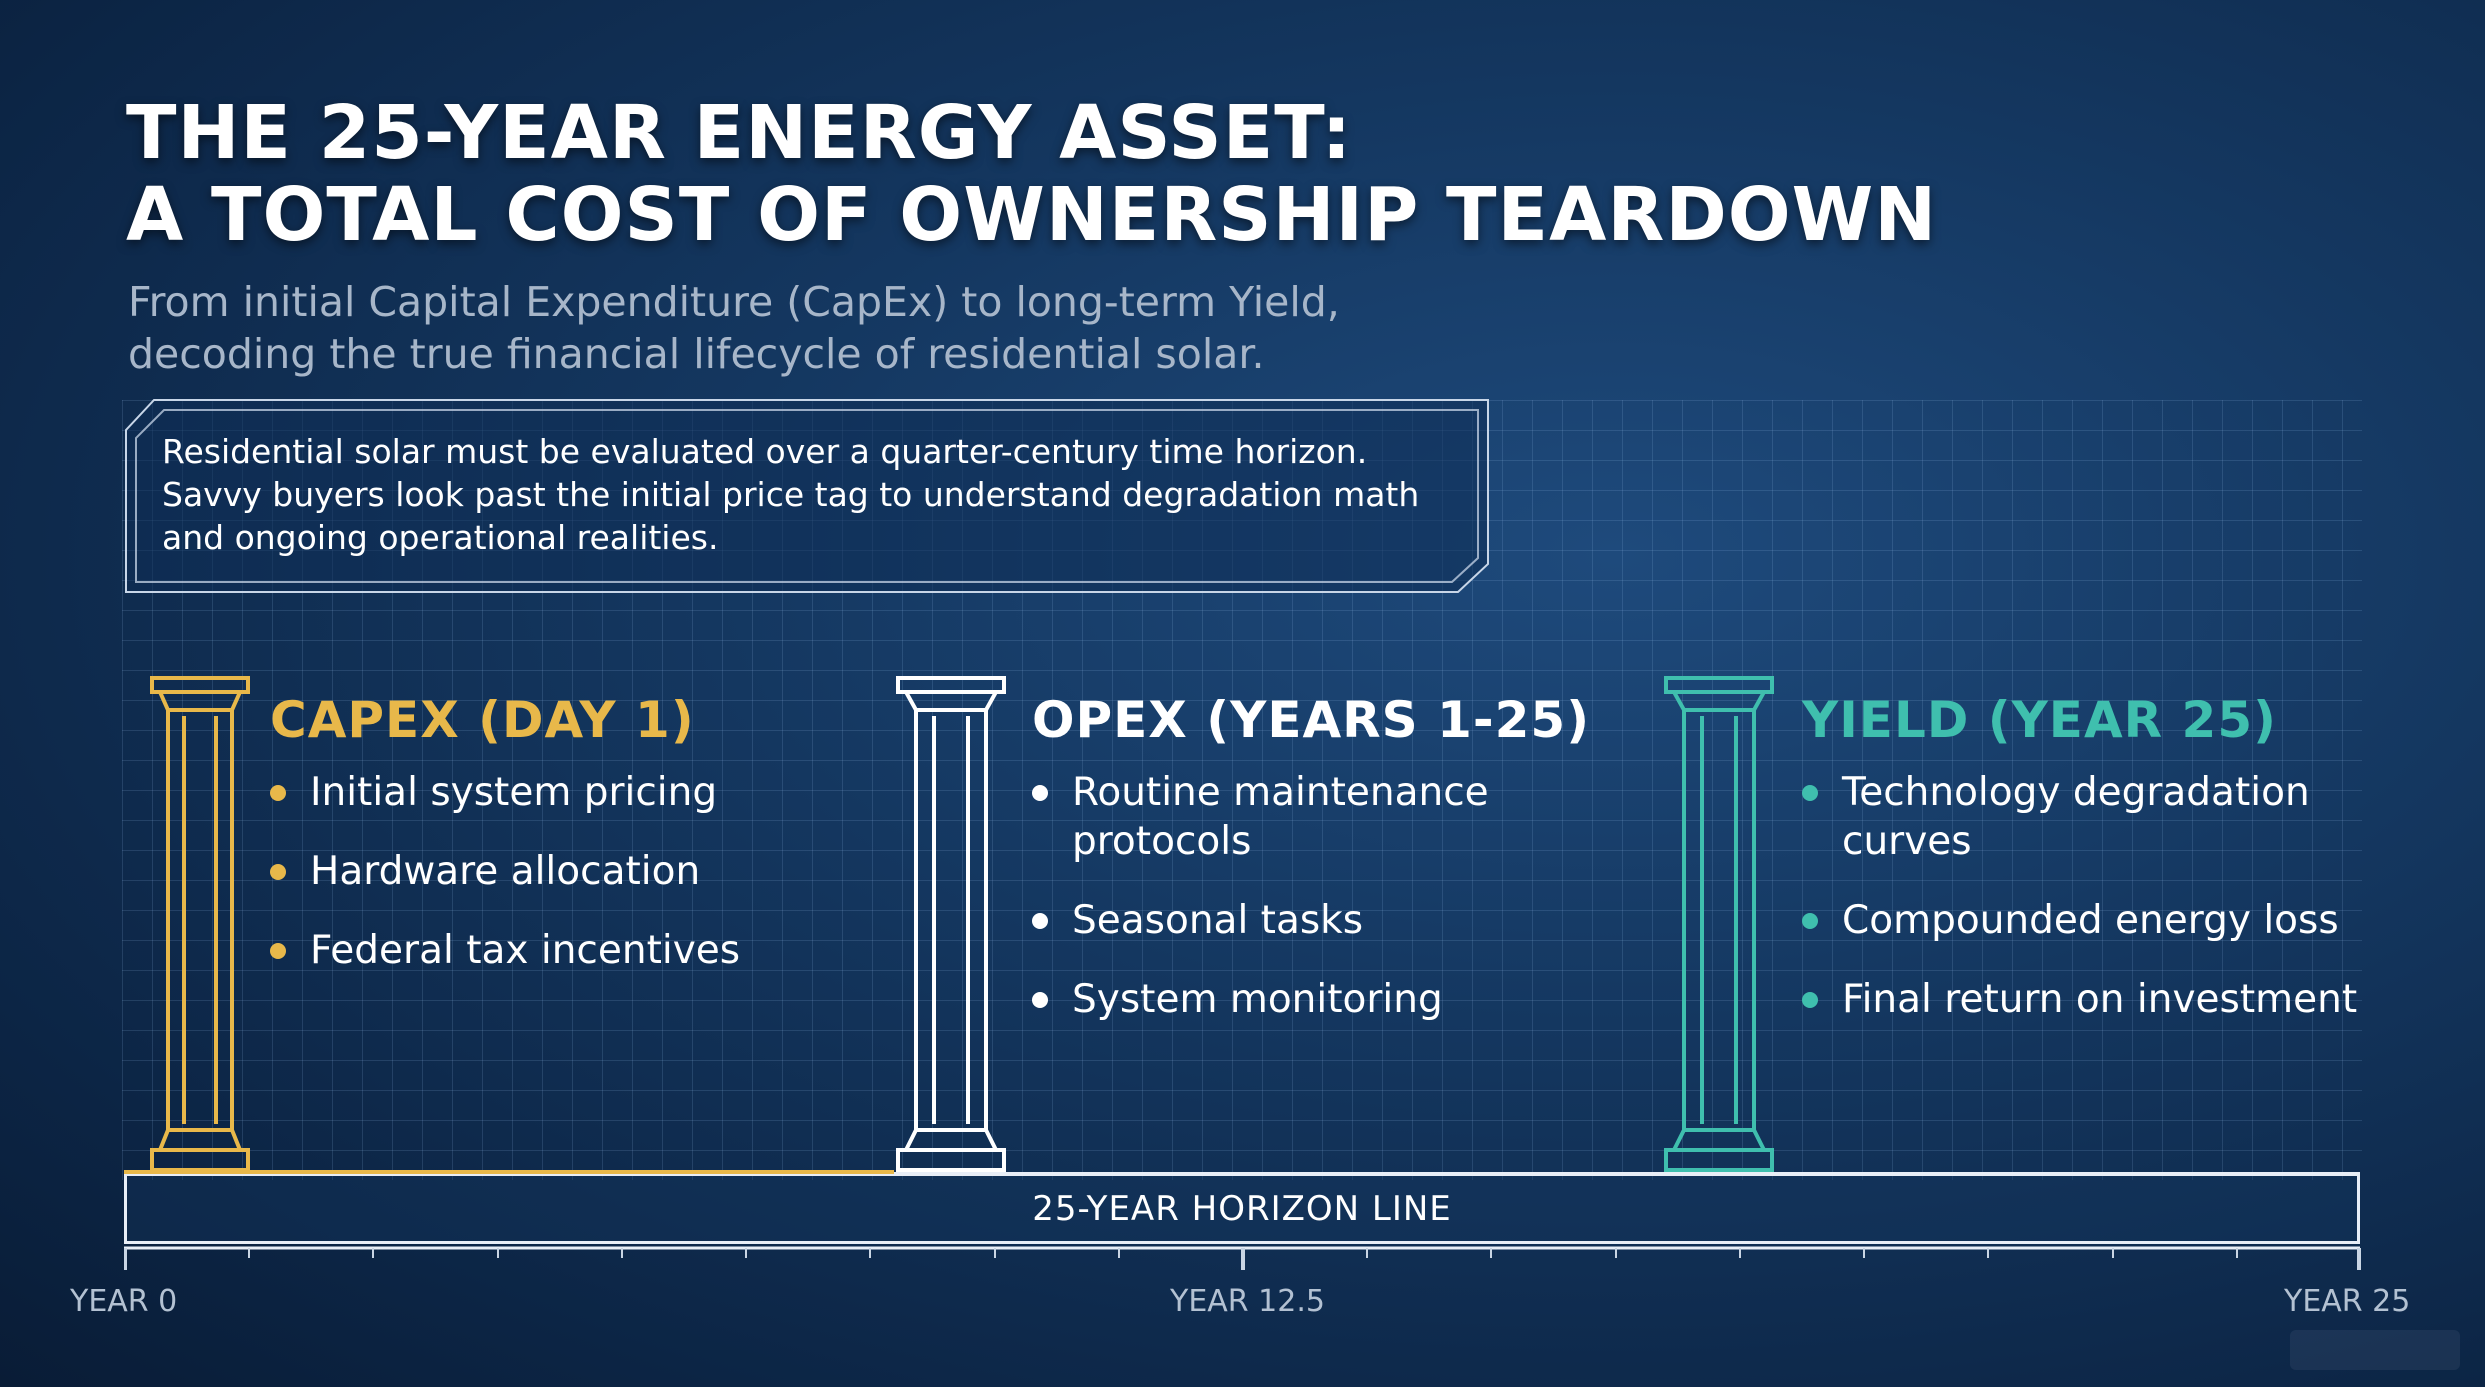 The width and height of the screenshot is (2485, 1387). I want to click on capex-horizon-accent, so click(509, 1172).